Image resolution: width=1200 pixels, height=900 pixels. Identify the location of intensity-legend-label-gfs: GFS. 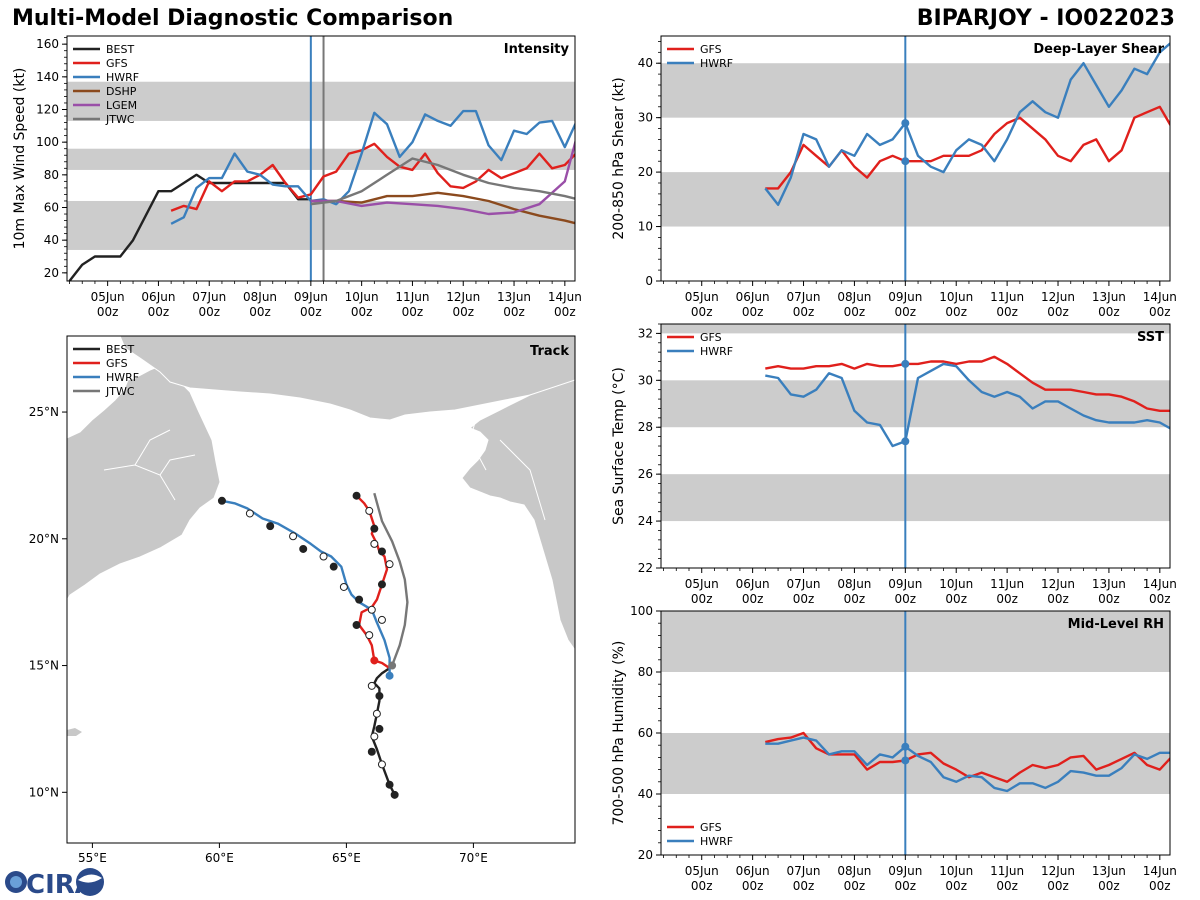
(117, 63).